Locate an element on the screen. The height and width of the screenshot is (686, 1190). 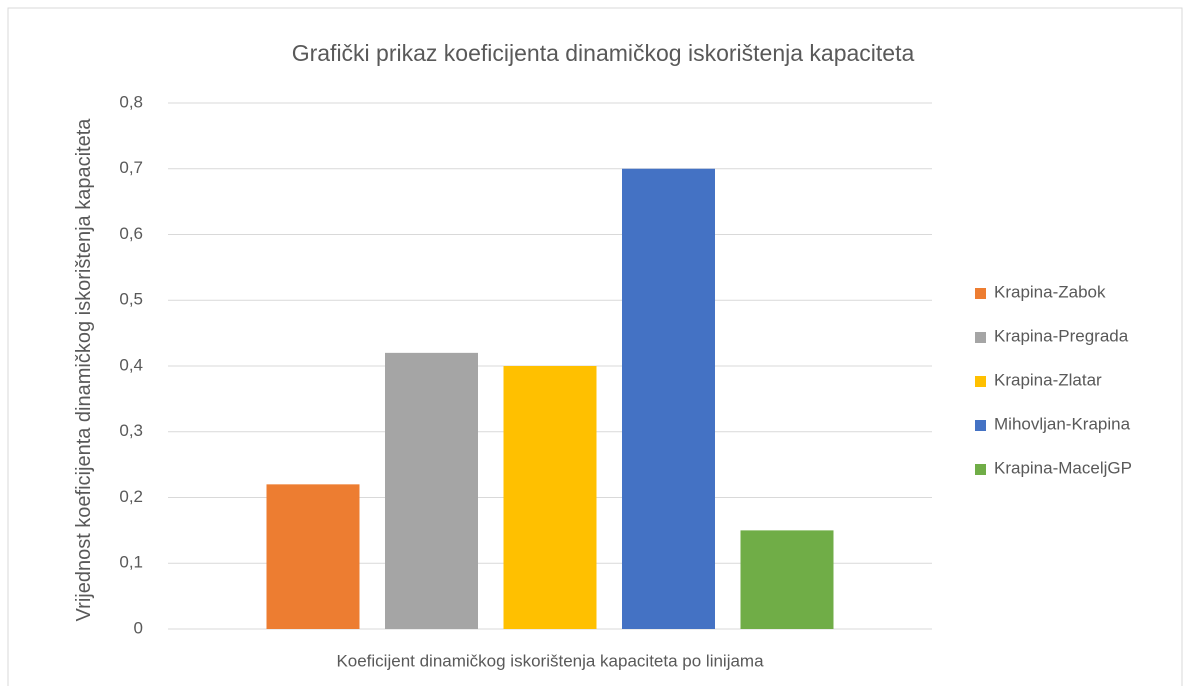
y-tick-label: 0,8 is located at coordinates (131, 101).